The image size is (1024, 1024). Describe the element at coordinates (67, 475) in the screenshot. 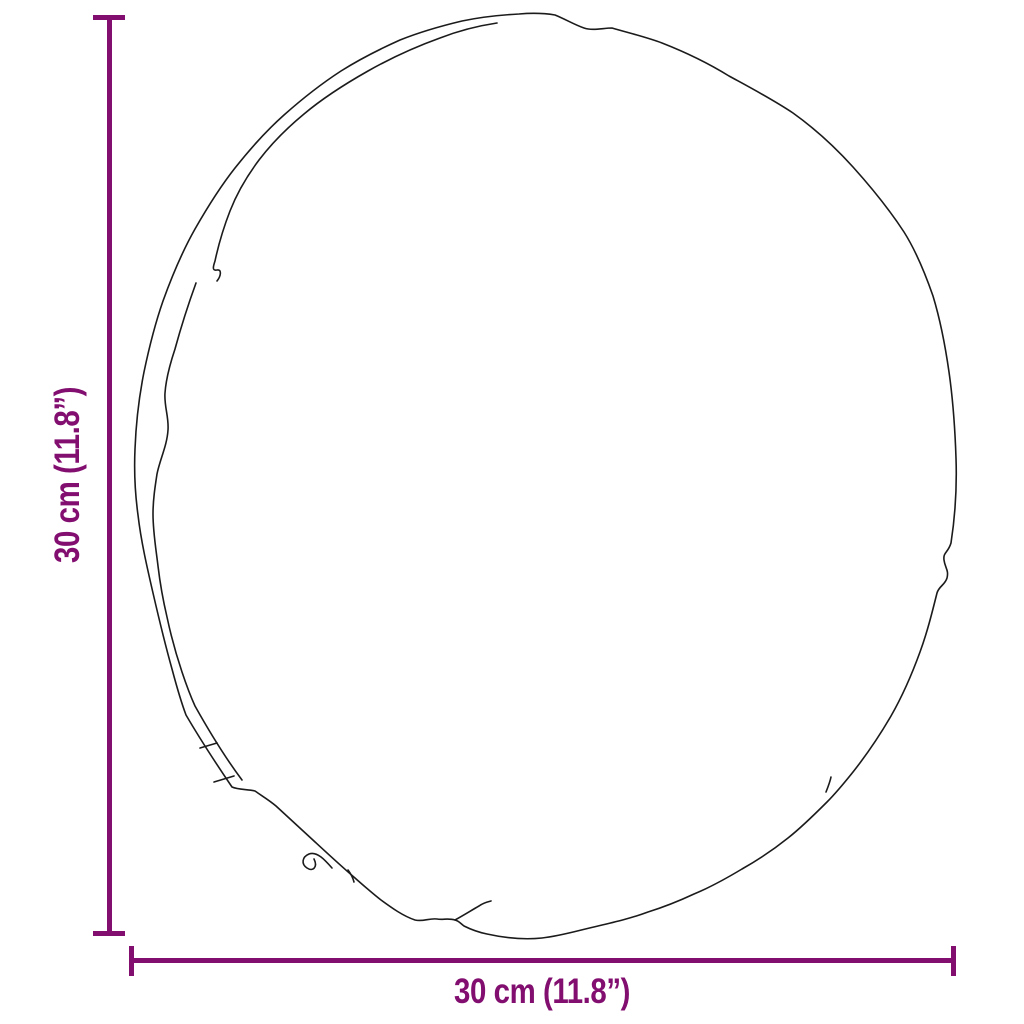

I see `height-dimension-label: 30 cm (11.8”)` at that location.